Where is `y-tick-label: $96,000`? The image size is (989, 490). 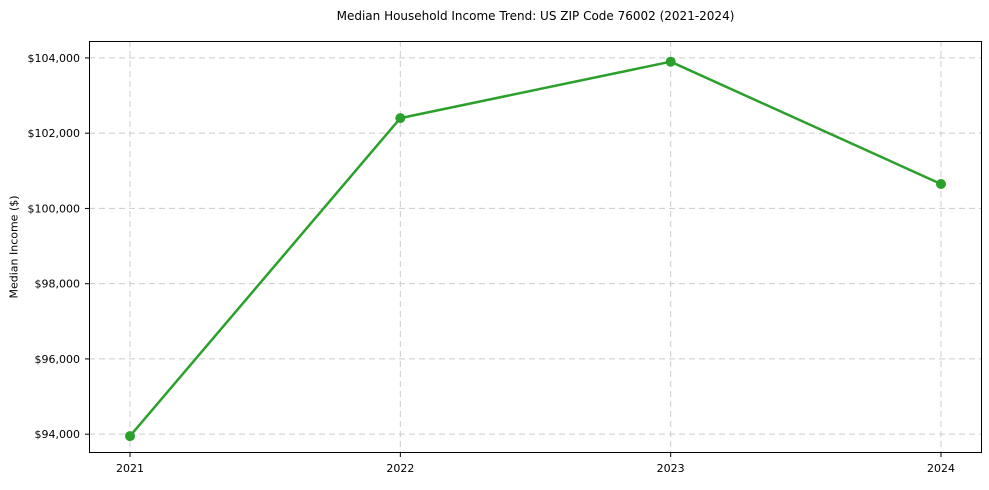 y-tick-label: $96,000 is located at coordinates (58, 359).